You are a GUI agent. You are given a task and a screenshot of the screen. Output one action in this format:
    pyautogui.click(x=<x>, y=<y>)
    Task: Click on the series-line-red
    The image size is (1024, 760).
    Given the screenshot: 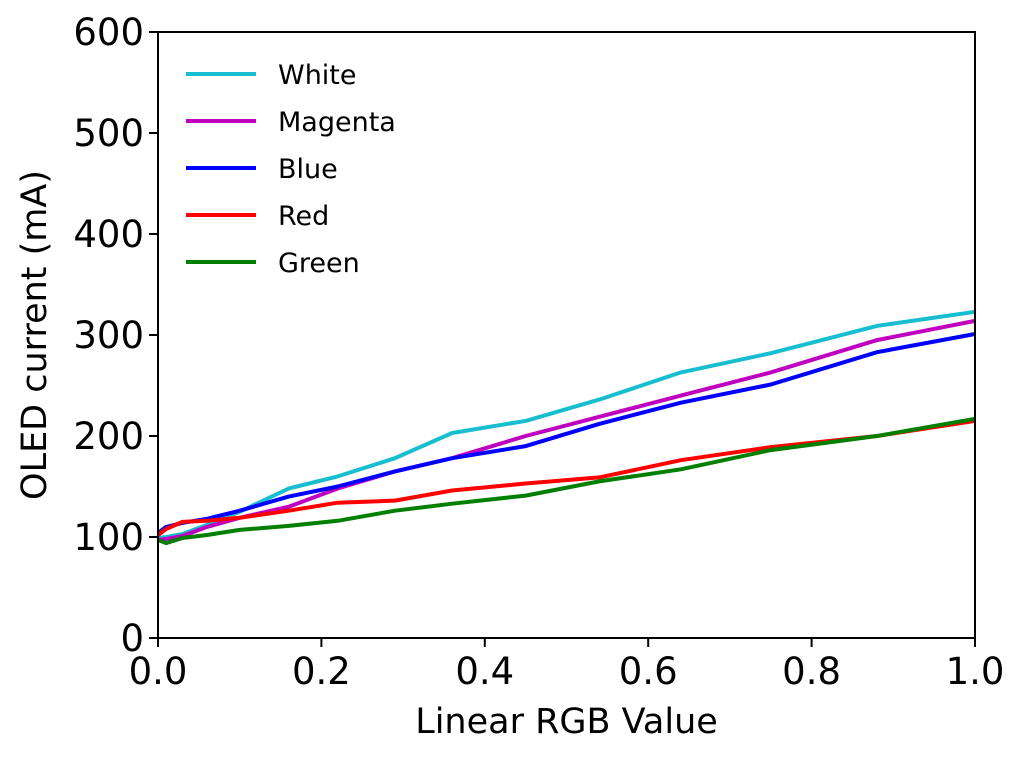 What is the action you would take?
    pyautogui.click(x=566, y=477)
    